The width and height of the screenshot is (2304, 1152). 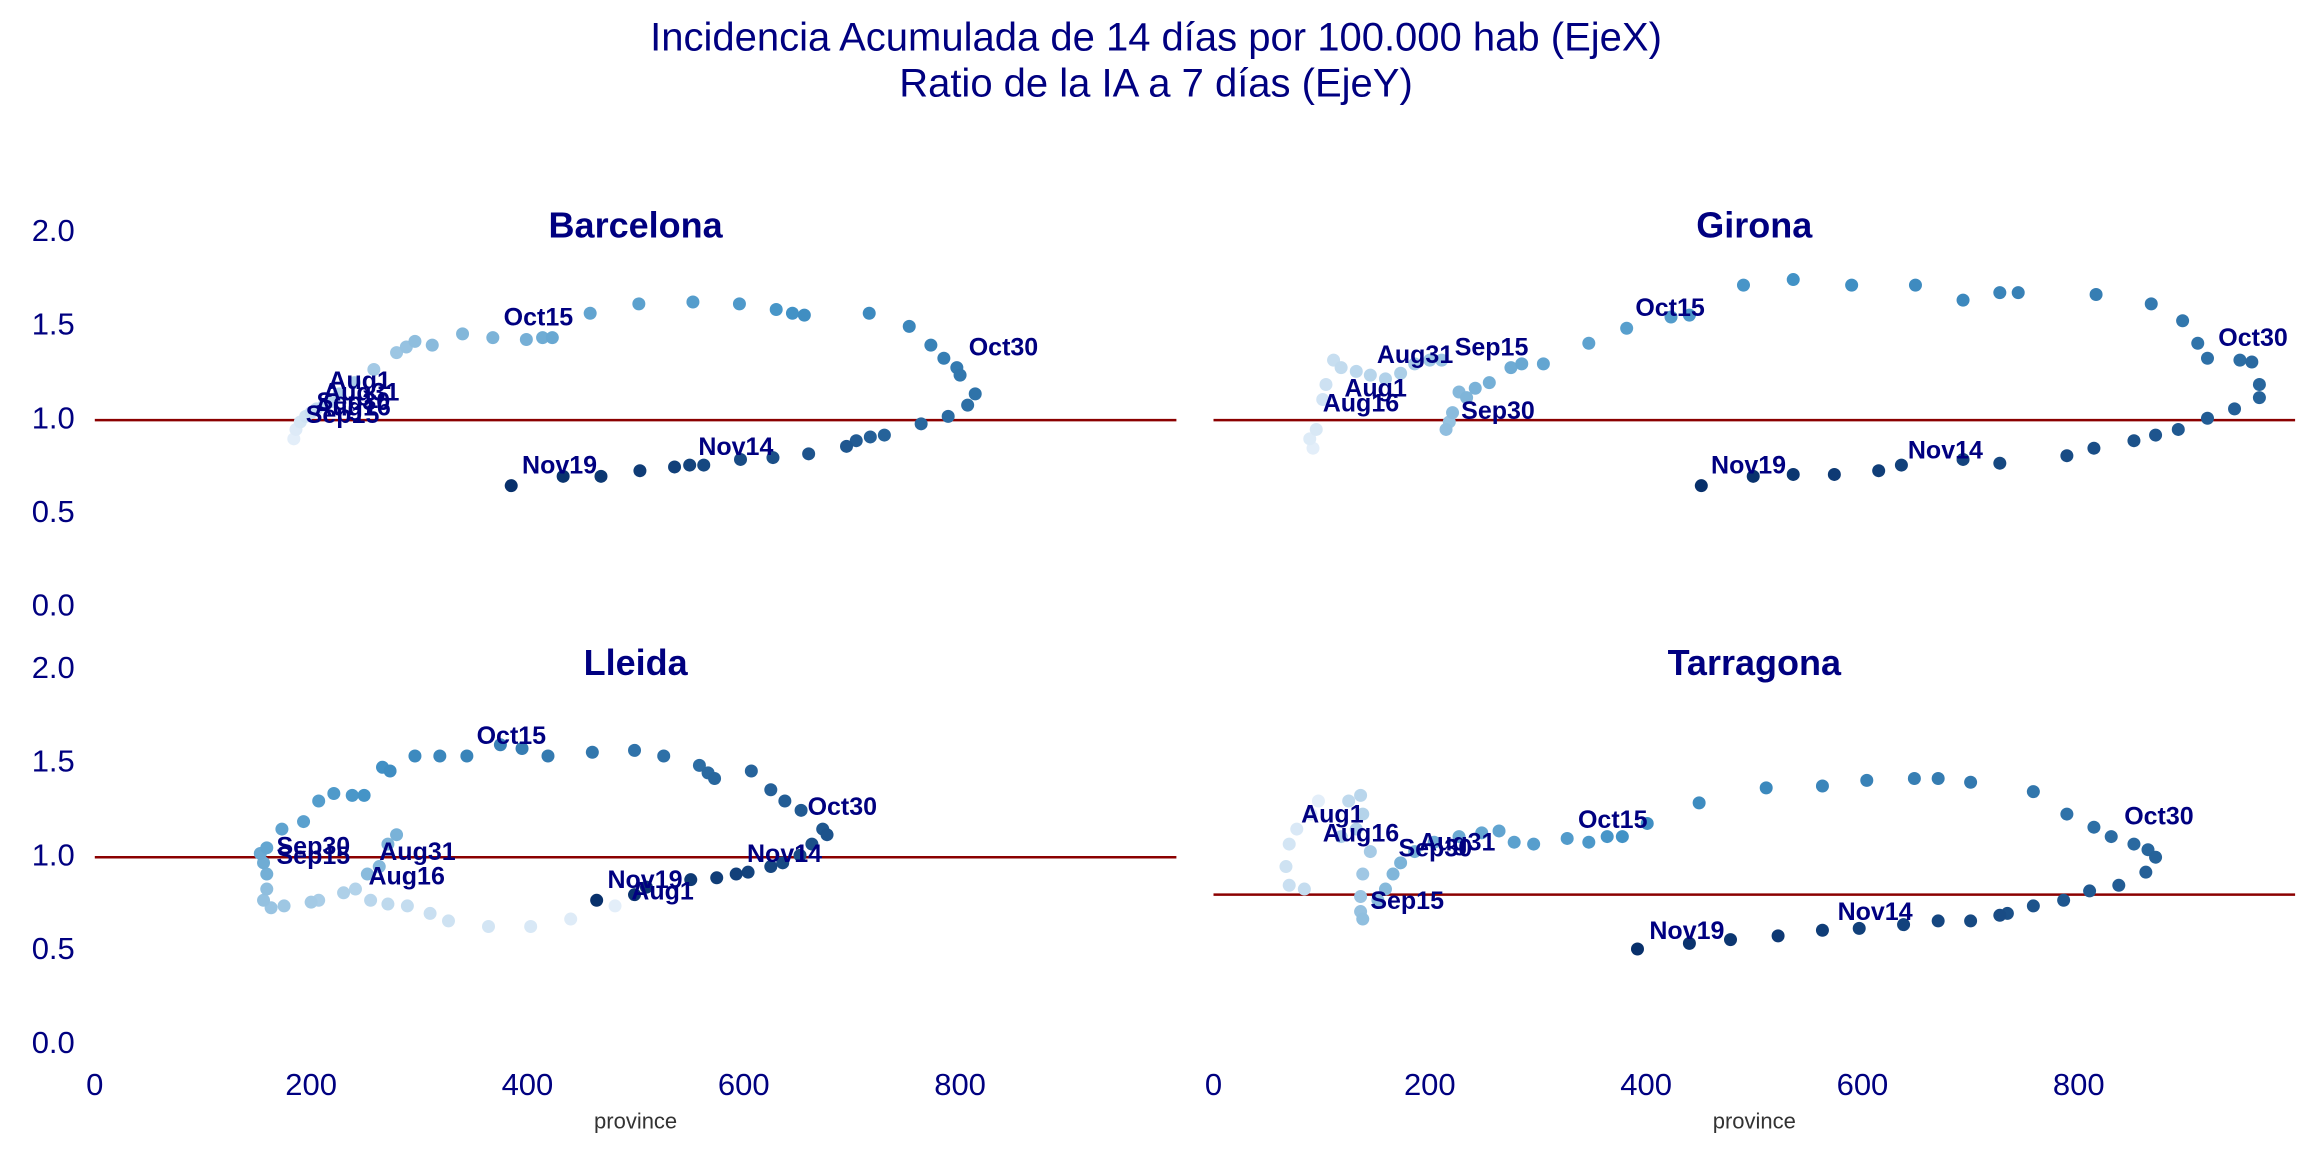 I want to click on x-tick-label: 800, so click(x=960, y=1084).